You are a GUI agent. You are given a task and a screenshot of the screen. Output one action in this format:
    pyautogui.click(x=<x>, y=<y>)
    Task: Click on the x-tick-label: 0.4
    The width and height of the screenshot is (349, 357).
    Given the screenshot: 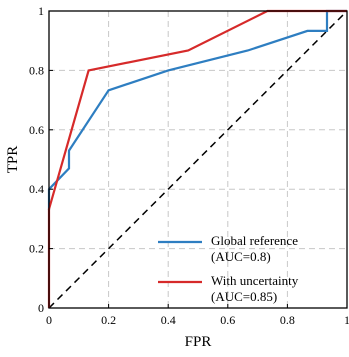 What is the action you would take?
    pyautogui.click(x=168, y=320)
    